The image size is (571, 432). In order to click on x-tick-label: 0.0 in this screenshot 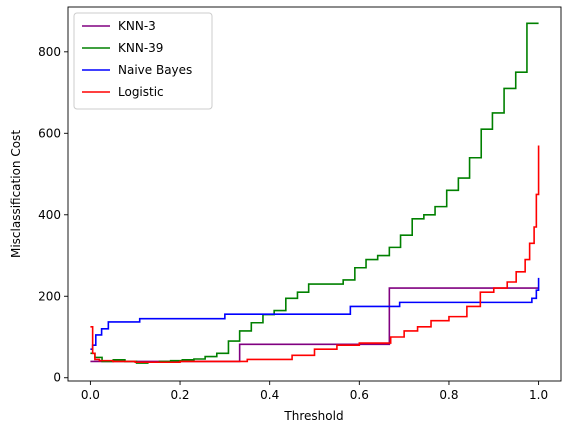, I will do `click(90, 395)`.